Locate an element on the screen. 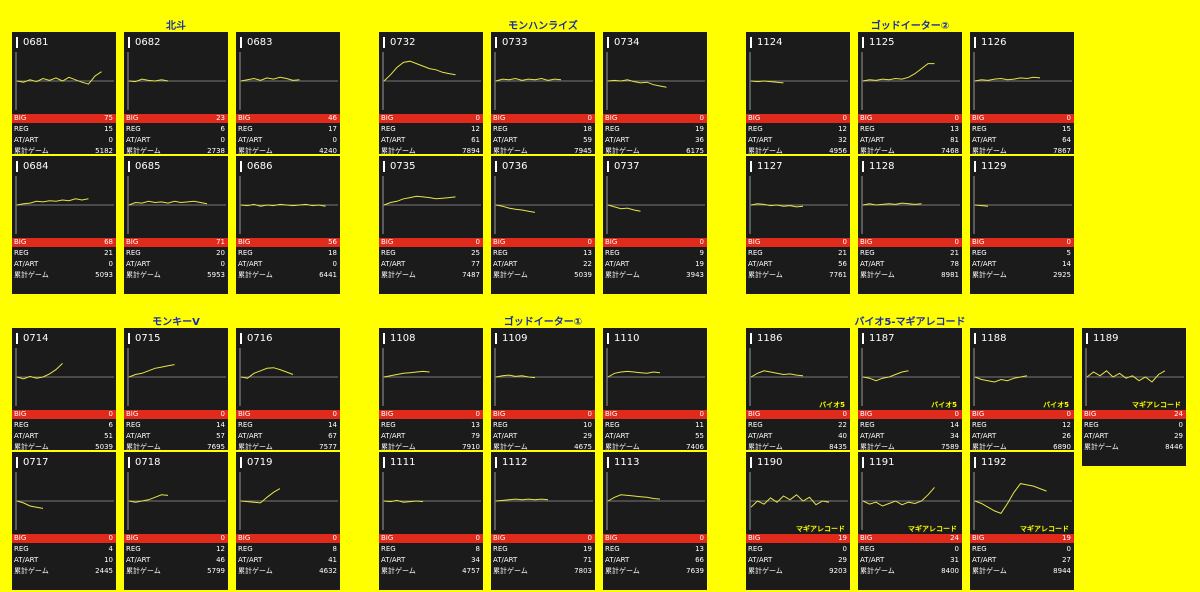 This screenshot has width=1200, height=592. machine-number: 1126 is located at coordinates (990, 42).